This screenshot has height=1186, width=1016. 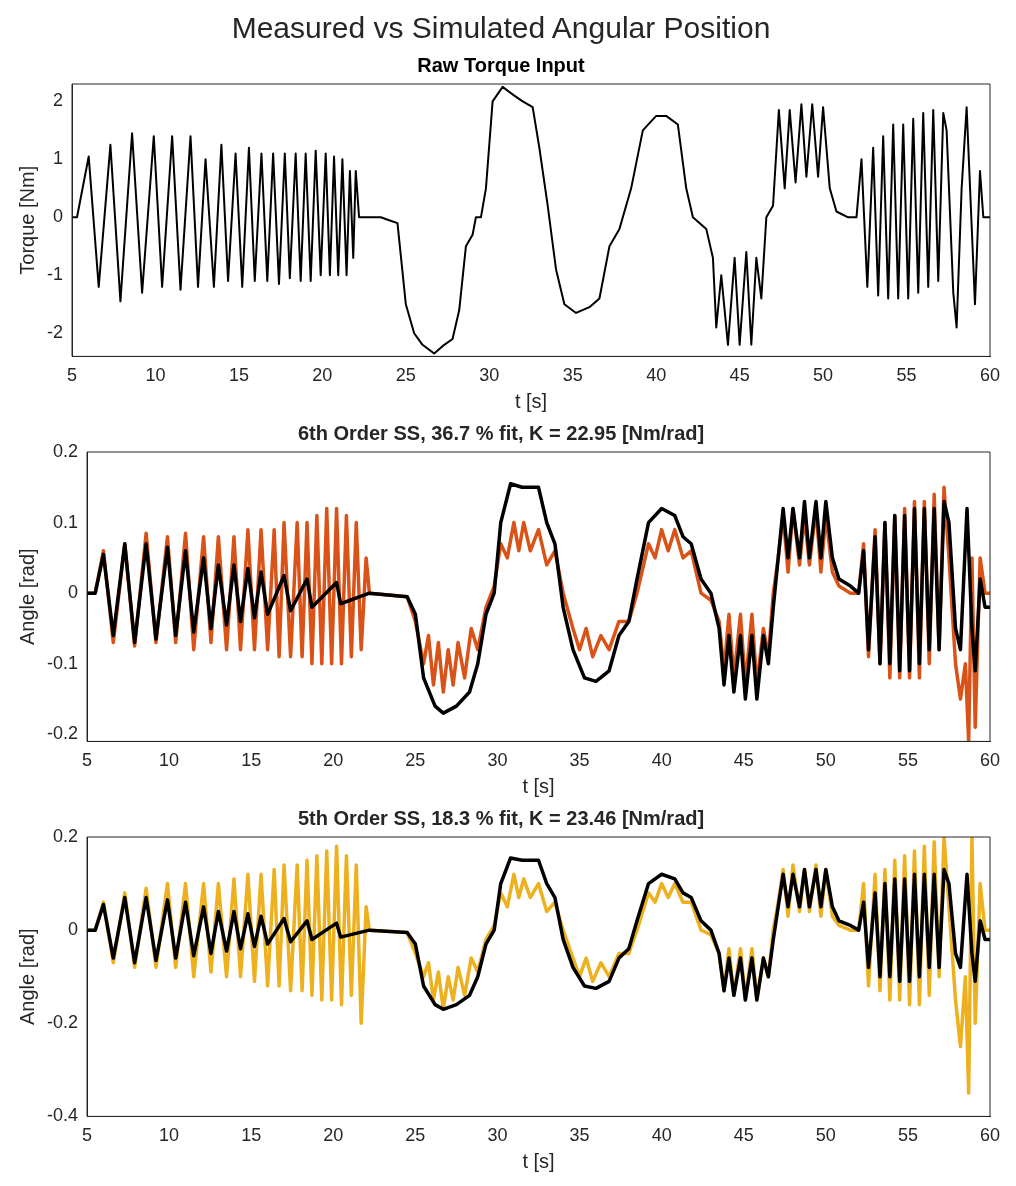 What do you see at coordinates (62, 1115) in the screenshot?
I see `y-tick-label: -0.4` at bounding box center [62, 1115].